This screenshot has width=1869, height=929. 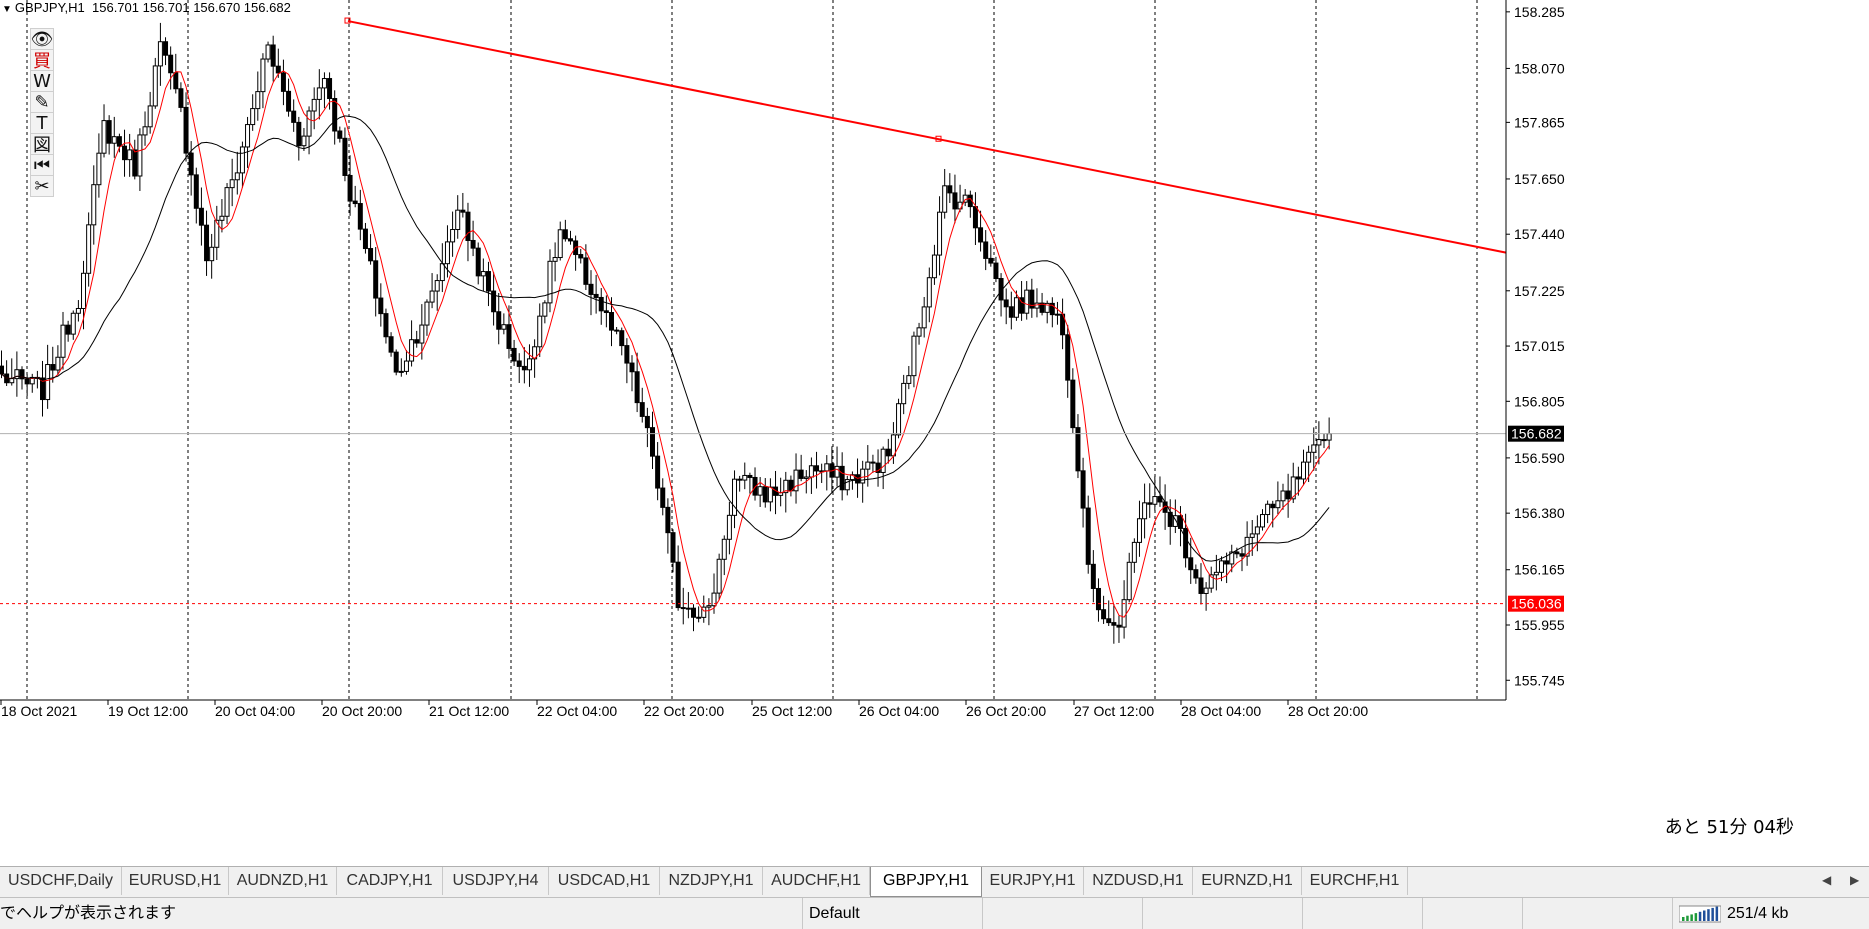 What do you see at coordinates (496, 881) in the screenshot?
I see `tab-usdjpy-h4: USDJPY,H4` at bounding box center [496, 881].